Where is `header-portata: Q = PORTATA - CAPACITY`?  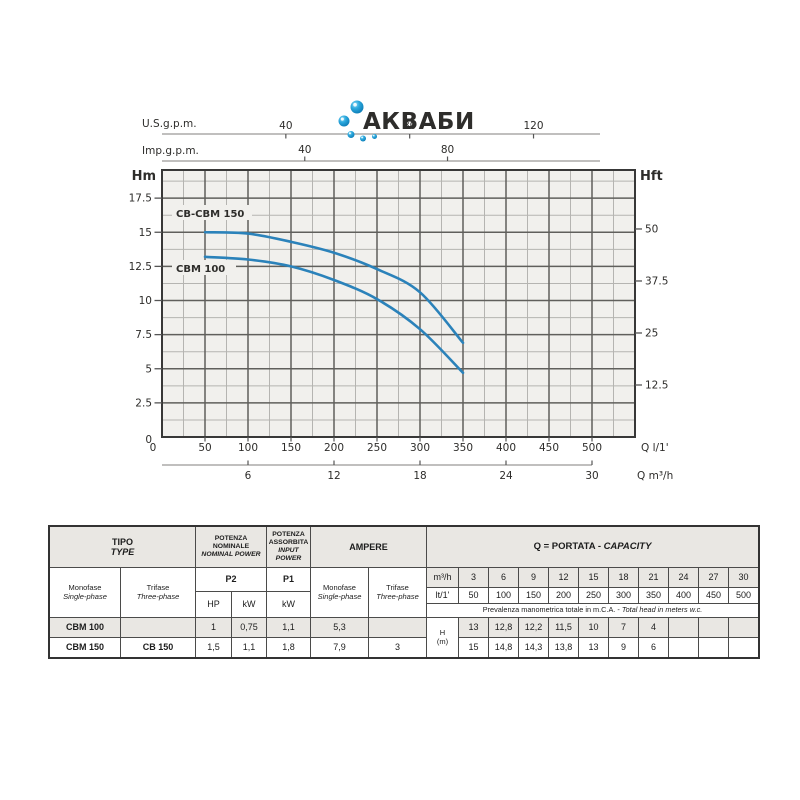
header-portata: Q = PORTATA - CAPACITY is located at coordinates (592, 547).